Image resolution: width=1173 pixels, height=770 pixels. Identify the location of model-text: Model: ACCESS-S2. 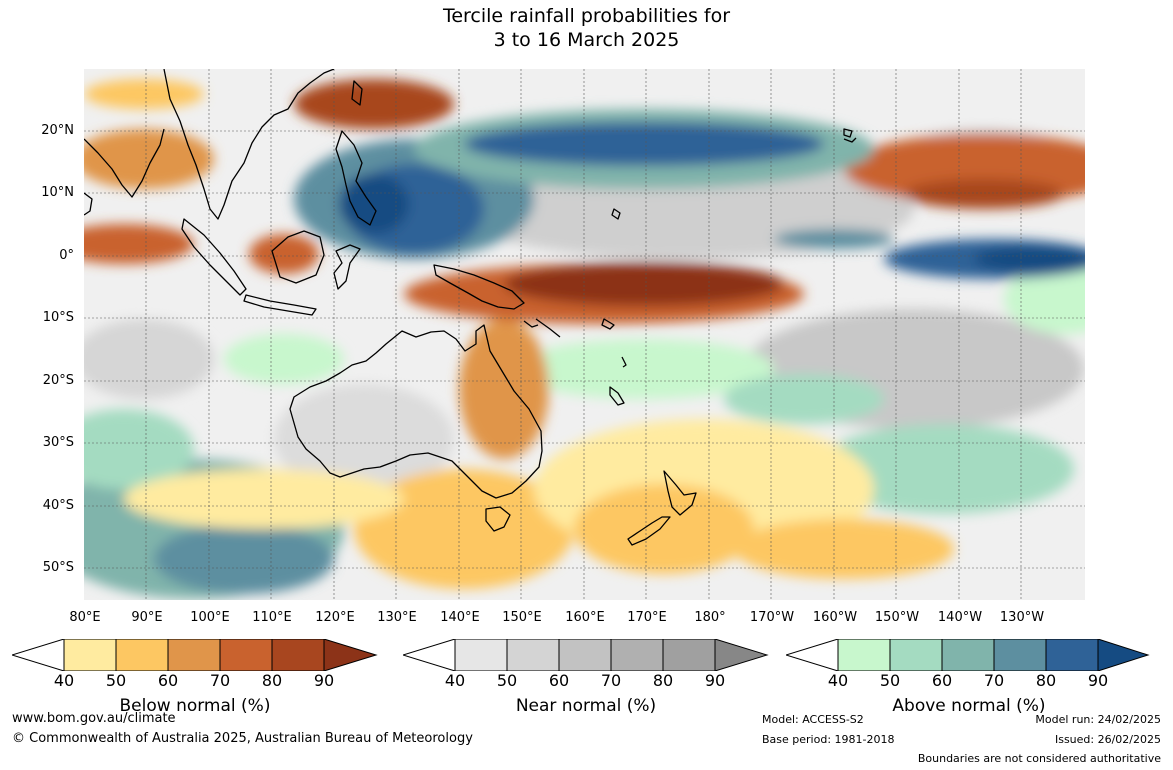
(813, 719).